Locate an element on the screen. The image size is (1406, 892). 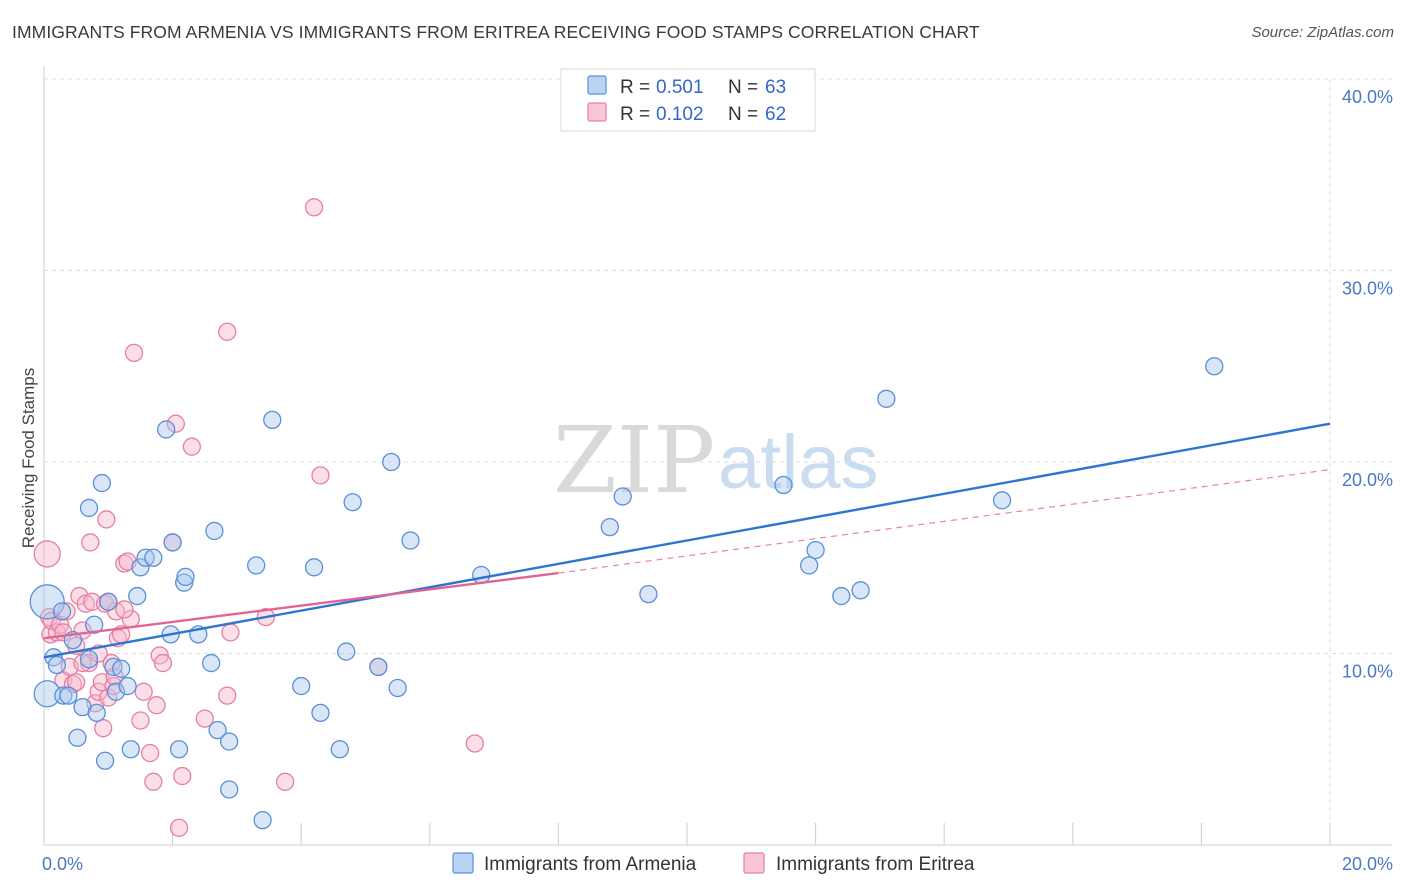
x-tick-label: 0.0% is located at coordinates (62, 864).